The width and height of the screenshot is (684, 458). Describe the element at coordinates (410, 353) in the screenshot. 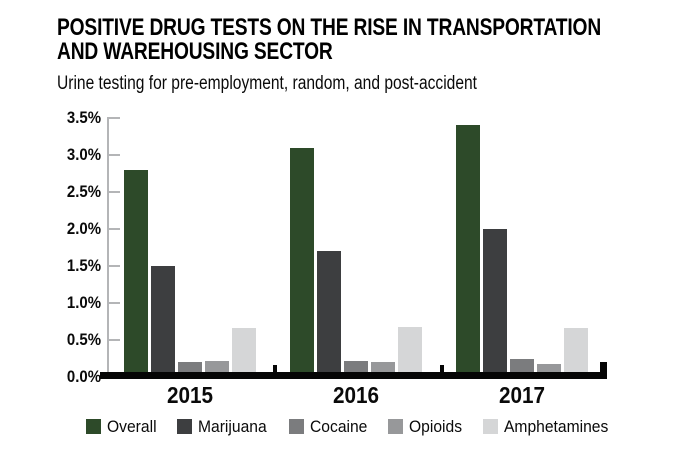

I see `bar-amphetamines-2016` at that location.